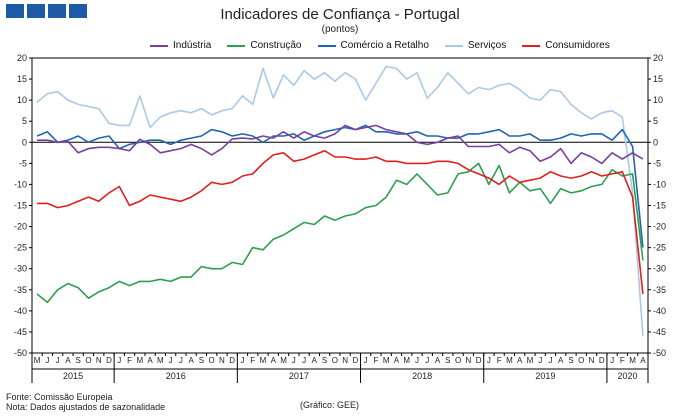 Image resolution: width=680 pixels, height=417 pixels. What do you see at coordinates (23, 163) in the screenshot?
I see `y-tick-label-left: -5` at bounding box center [23, 163].